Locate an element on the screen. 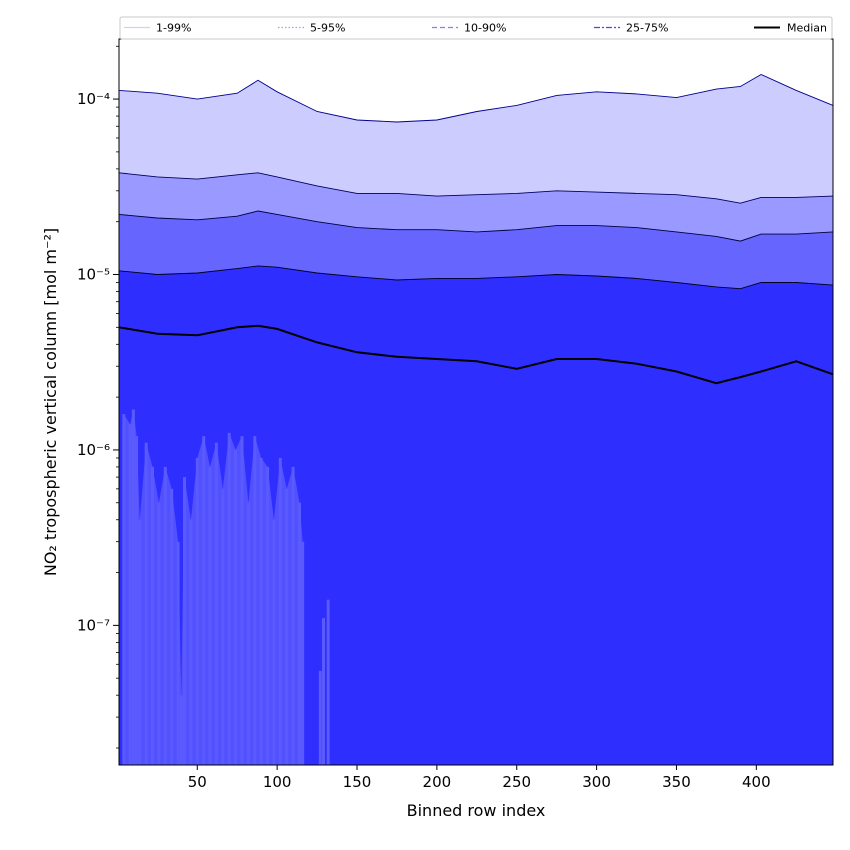 This screenshot has width=850, height=850. legend: 1-99% 5-95% 10-90% 25-75% Median is located at coordinates (476, 28).